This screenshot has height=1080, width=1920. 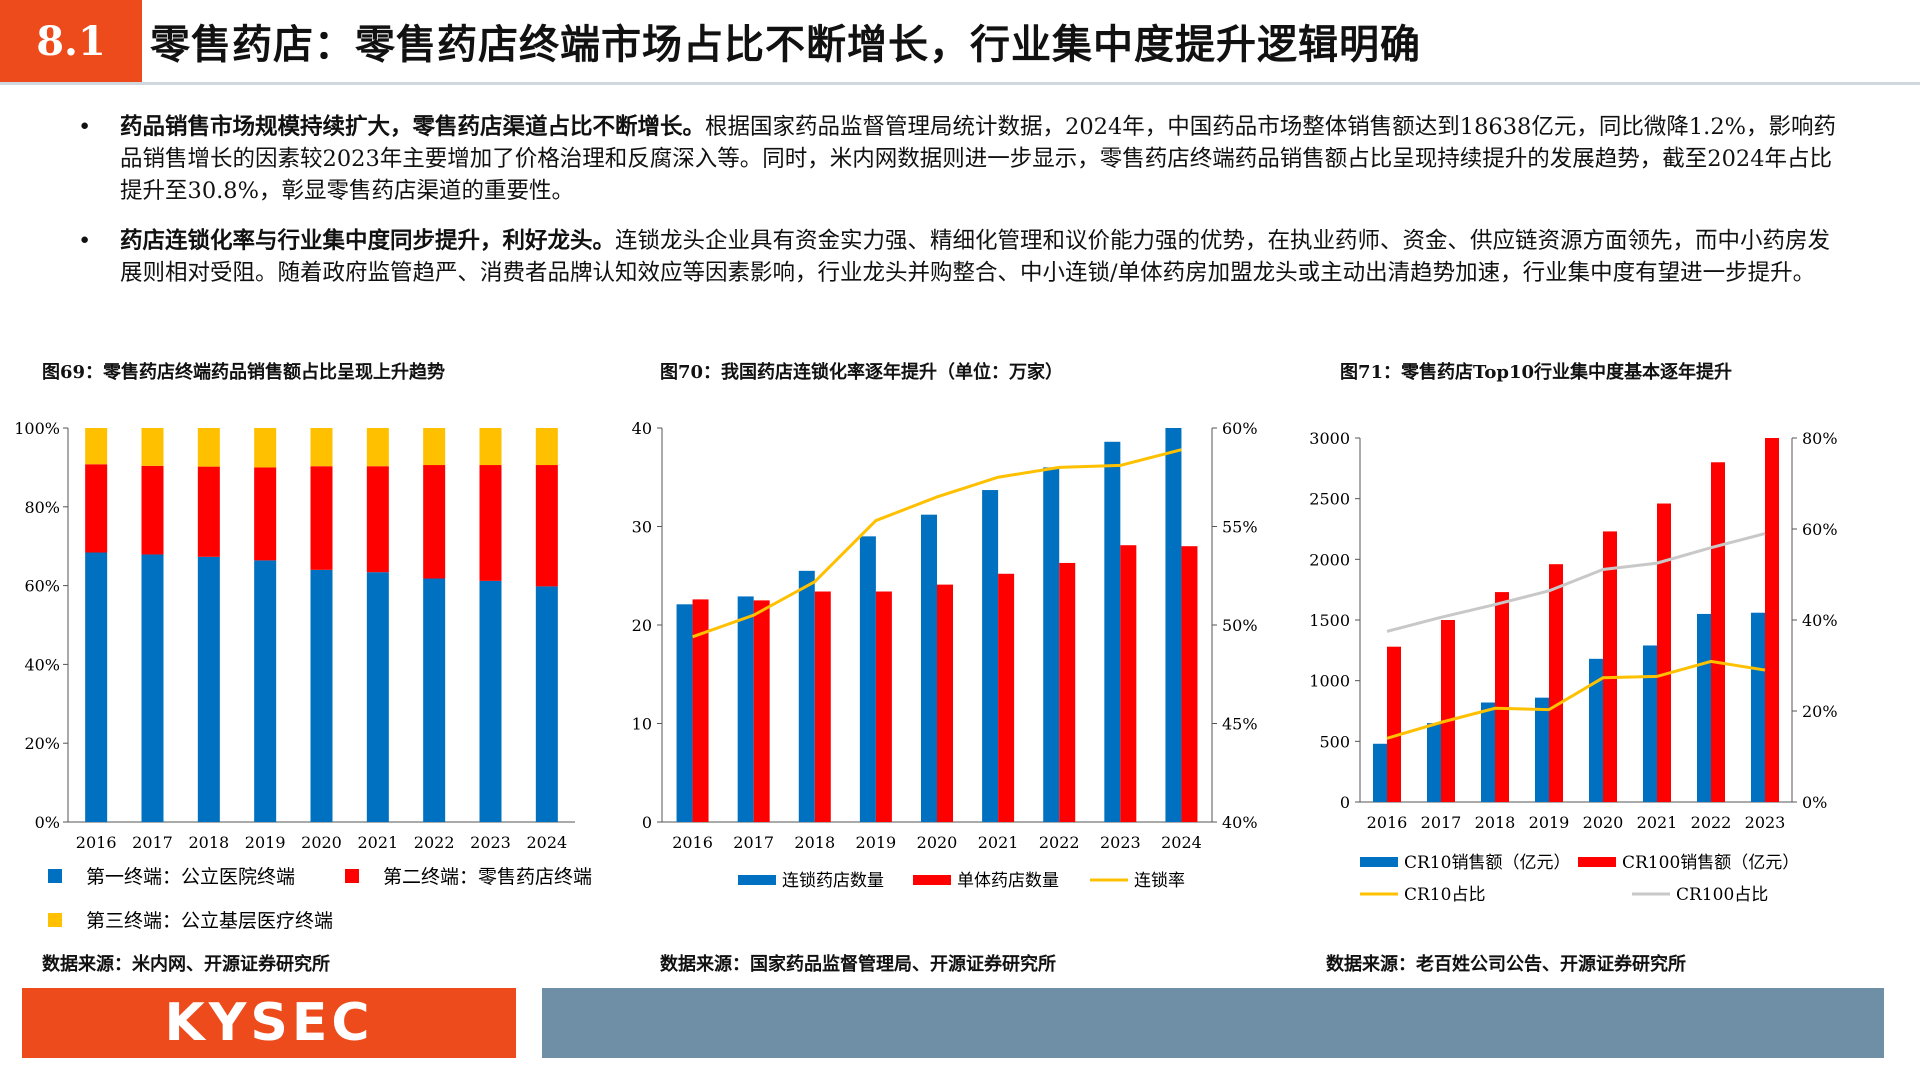 I want to click on legend-label: CR100销售额（亿元）, so click(x=1710, y=863).